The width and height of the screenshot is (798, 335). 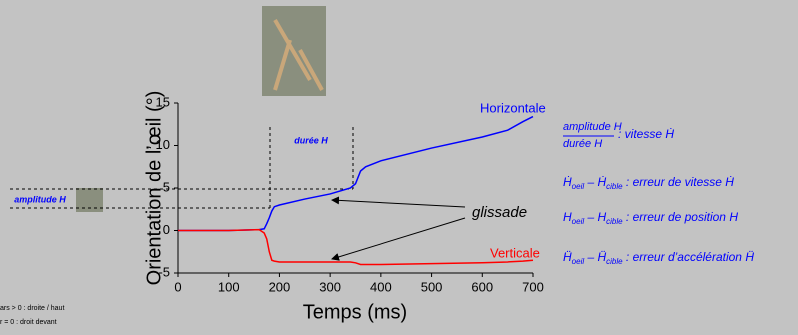 What do you see at coordinates (592, 127) in the screenshot?
I see `fraction-num: amplitude H` at bounding box center [592, 127].